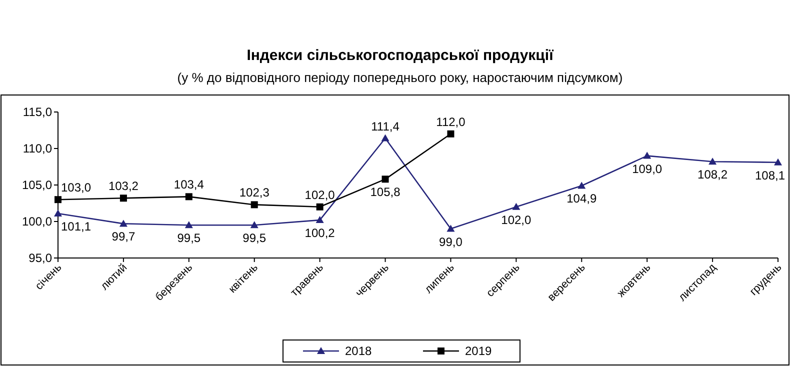 The image size is (800, 387). Describe the element at coordinates (385, 126) in the screenshot. I see `data-label: 111,4` at that location.